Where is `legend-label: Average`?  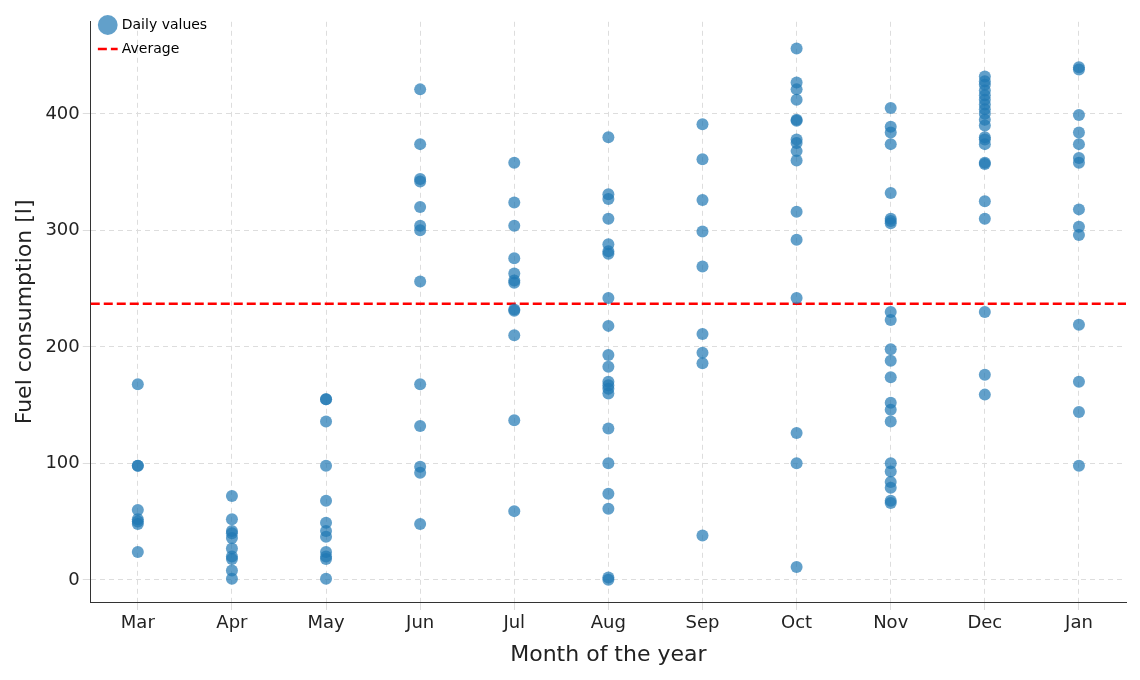
legend-label: Average is located at coordinates (150, 47).